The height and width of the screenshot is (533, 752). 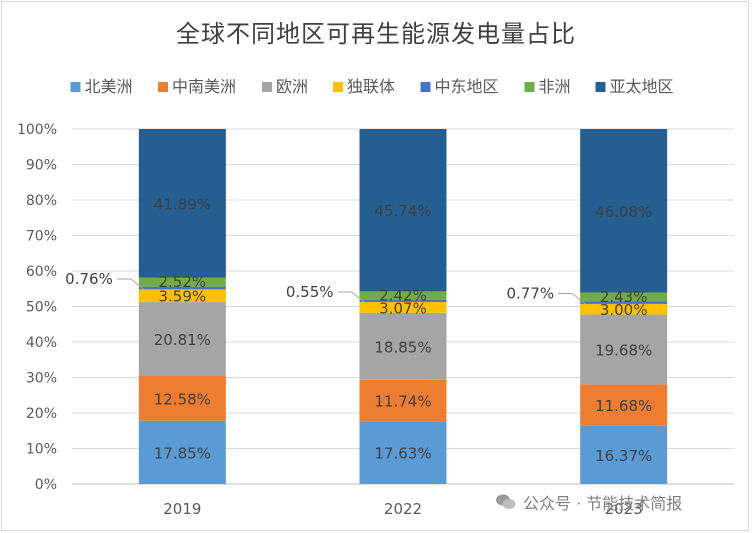 I want to click on data-label: 16.37%, so click(x=623, y=456).